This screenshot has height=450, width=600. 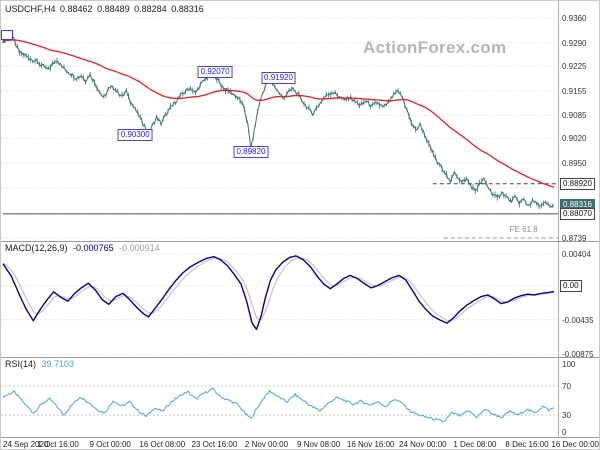 I want to click on level-price-badge: 0.88070, so click(x=577, y=213).